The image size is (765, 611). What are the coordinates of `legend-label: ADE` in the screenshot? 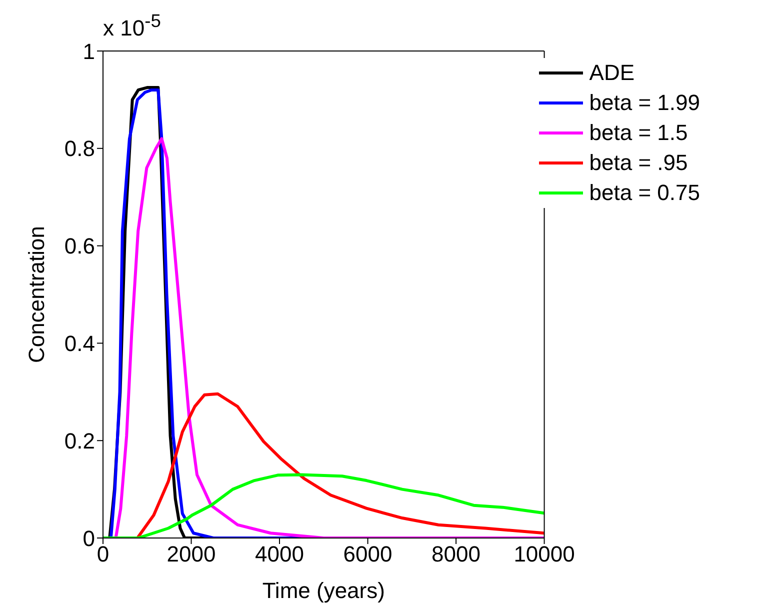 It's located at (612, 73).